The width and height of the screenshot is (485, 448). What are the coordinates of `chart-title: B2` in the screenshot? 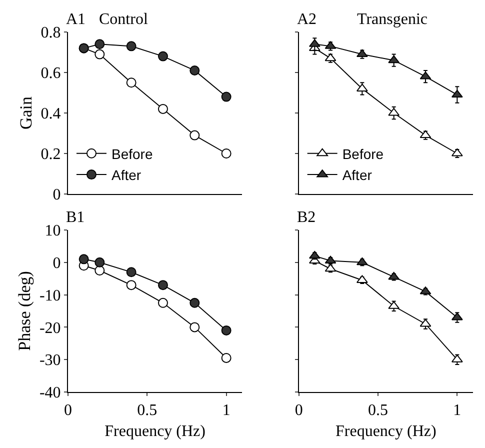 It's located at (306, 217).